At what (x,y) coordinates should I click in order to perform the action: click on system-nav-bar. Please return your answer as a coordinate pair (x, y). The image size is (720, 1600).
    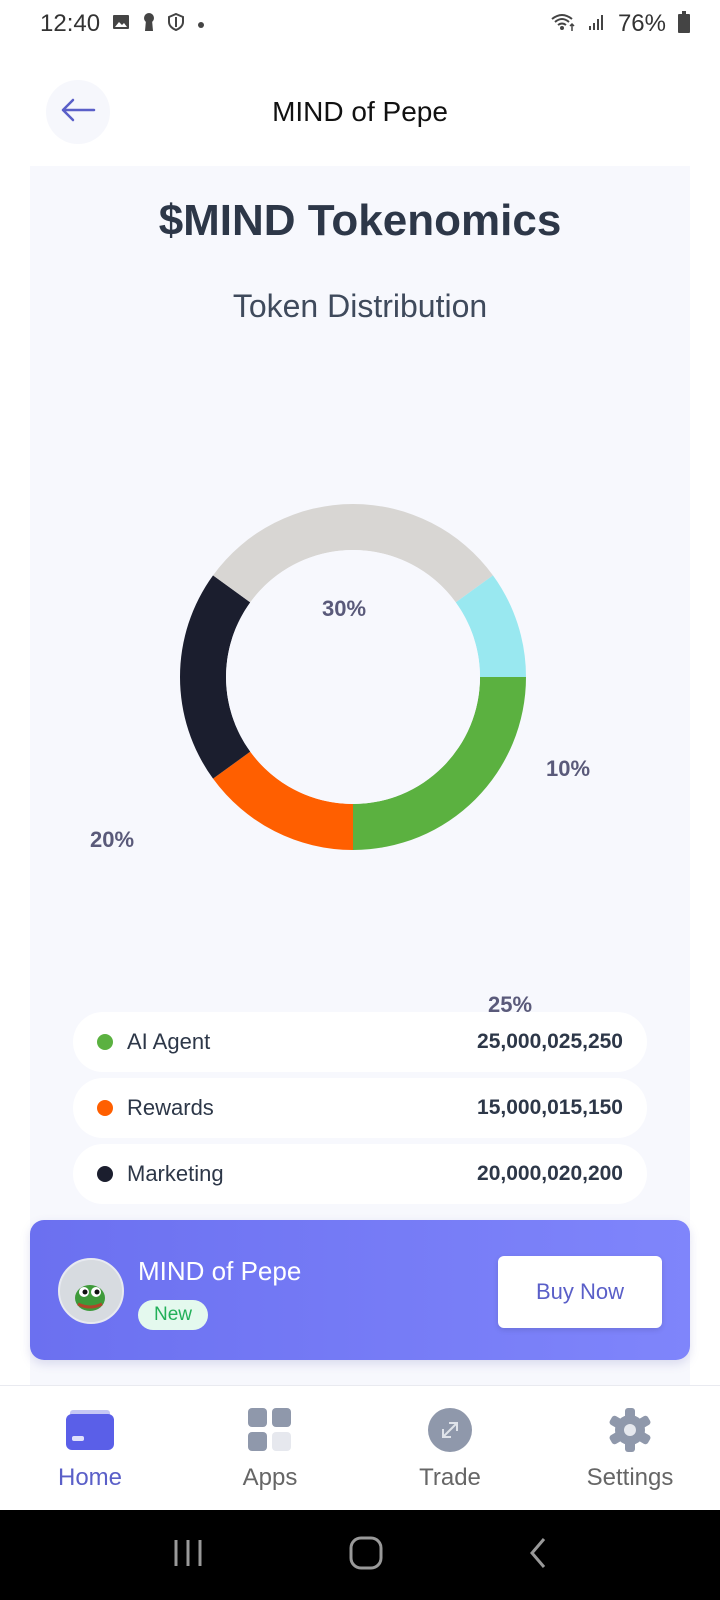
    Looking at the image, I should click on (360, 1555).